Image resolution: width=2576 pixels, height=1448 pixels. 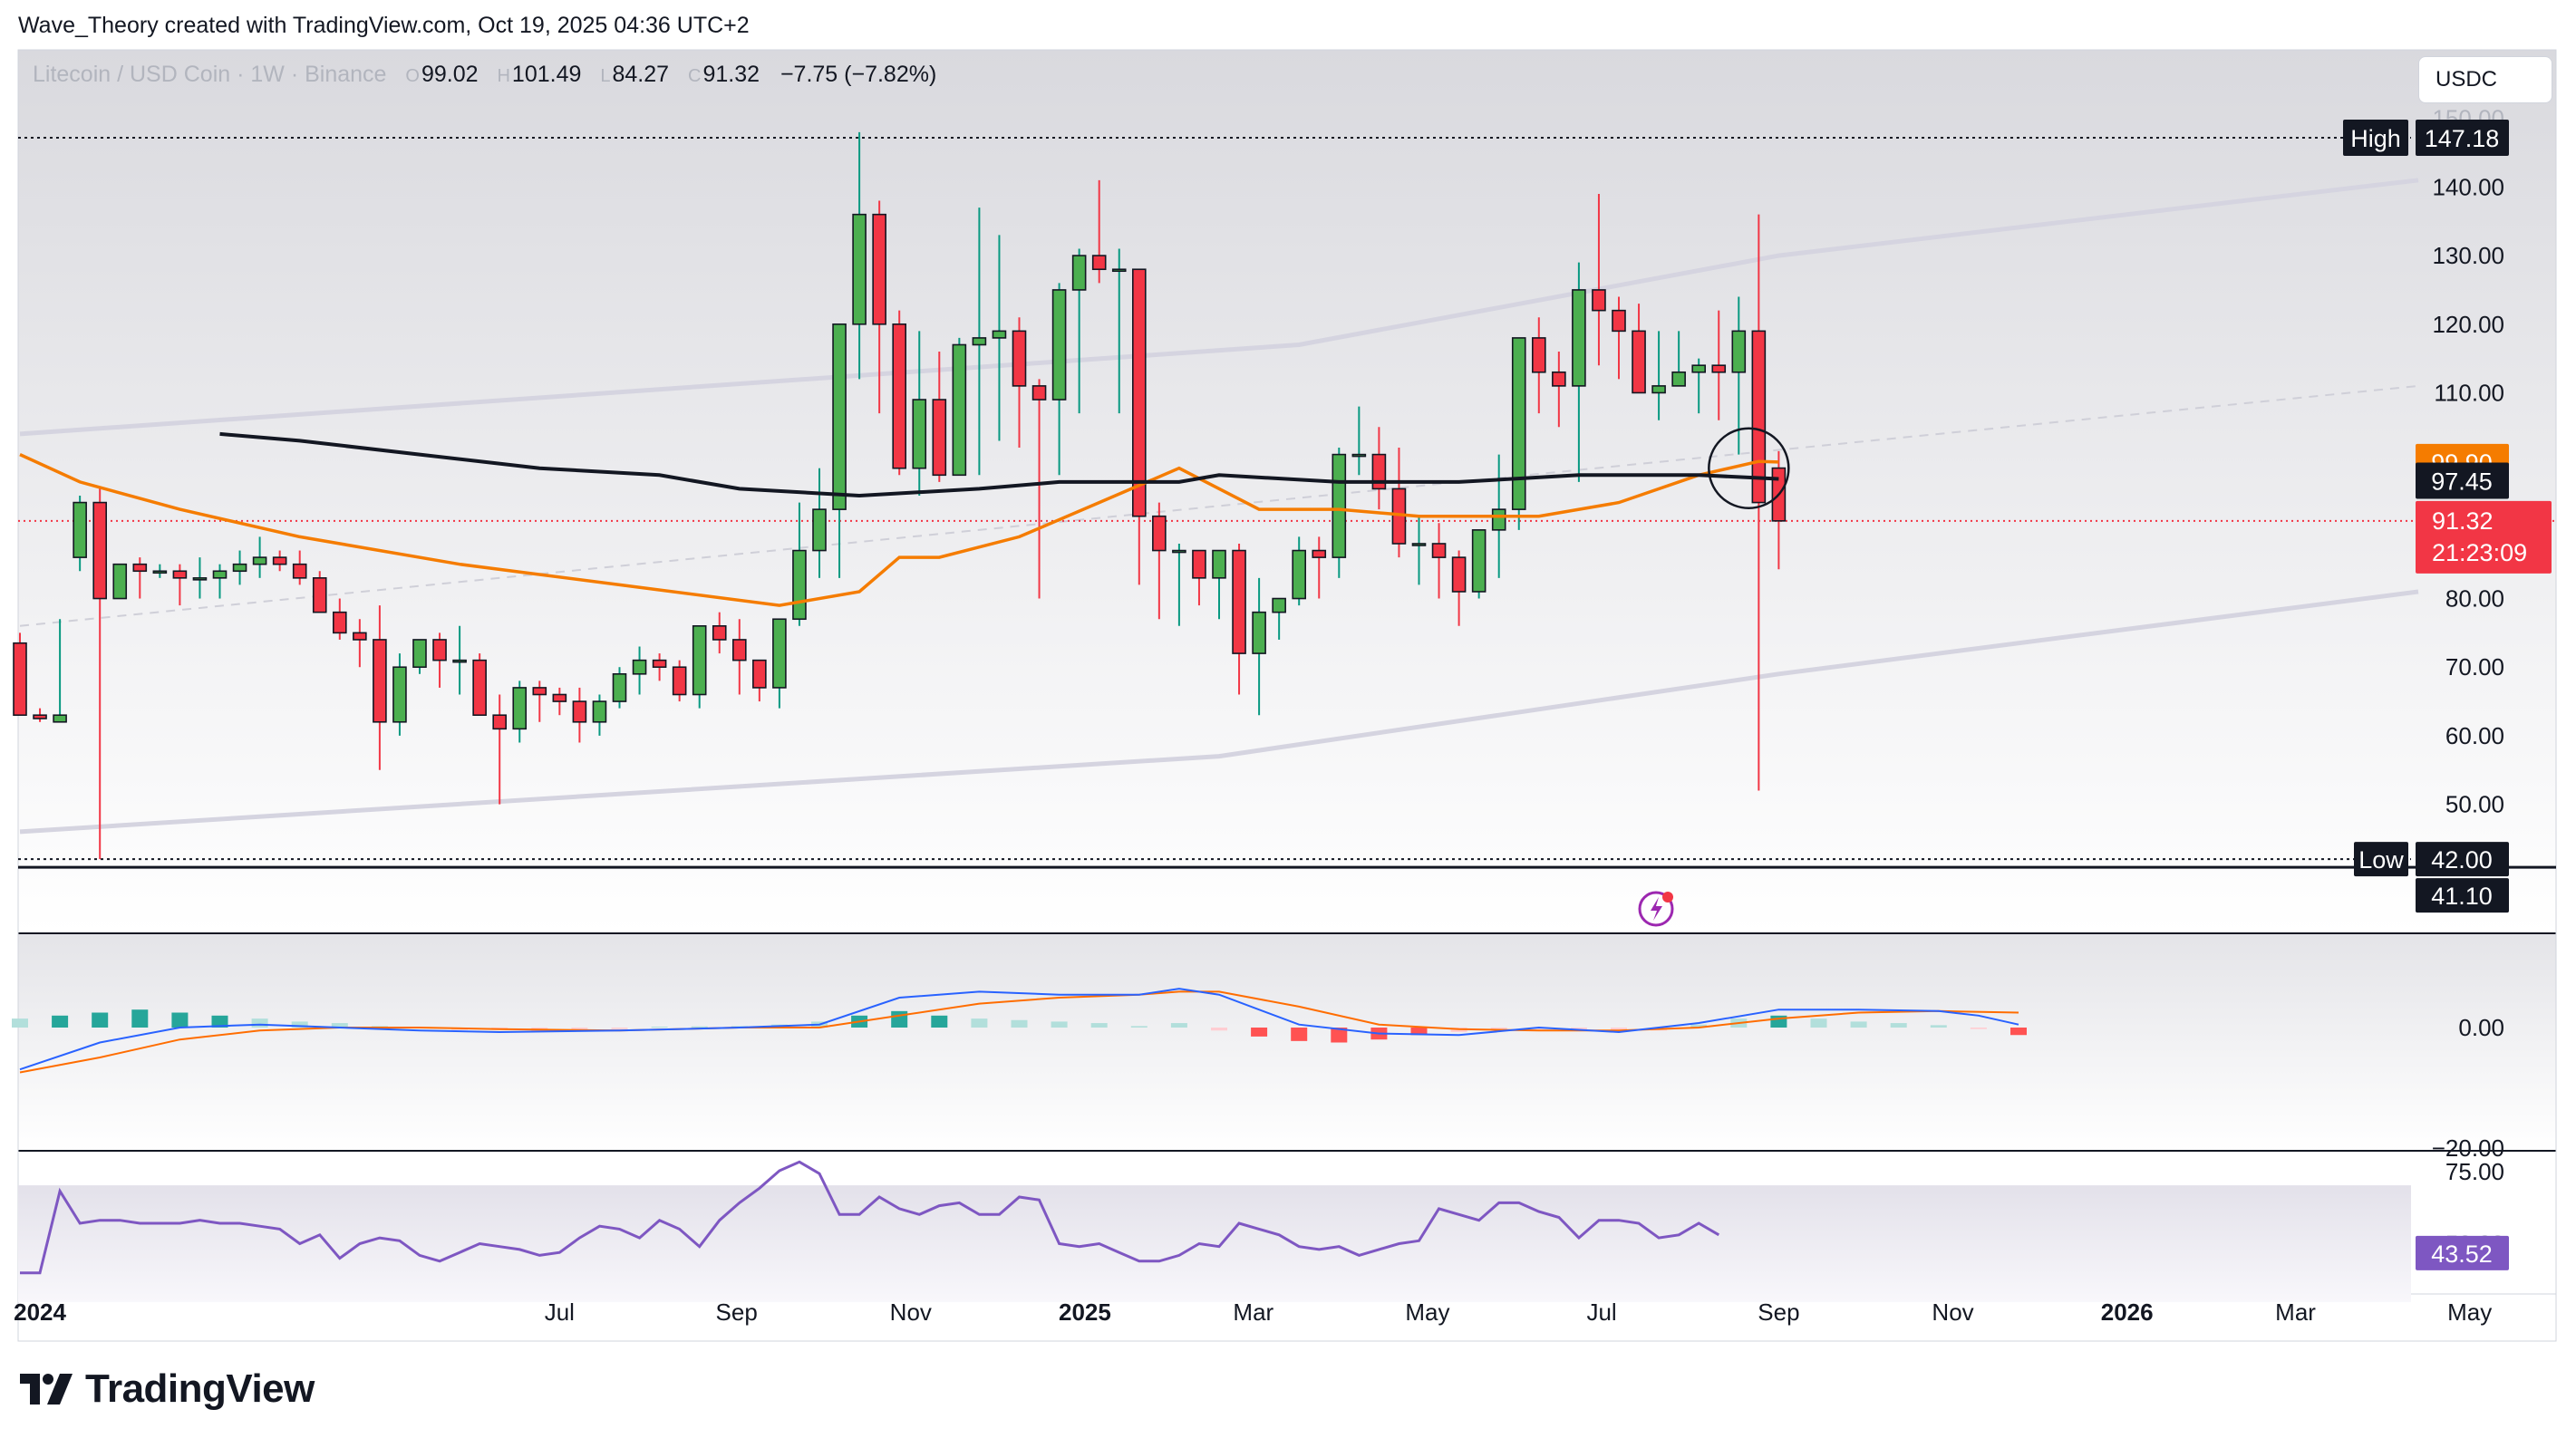 I want to click on time-axis-label: Sep, so click(x=737, y=1312).